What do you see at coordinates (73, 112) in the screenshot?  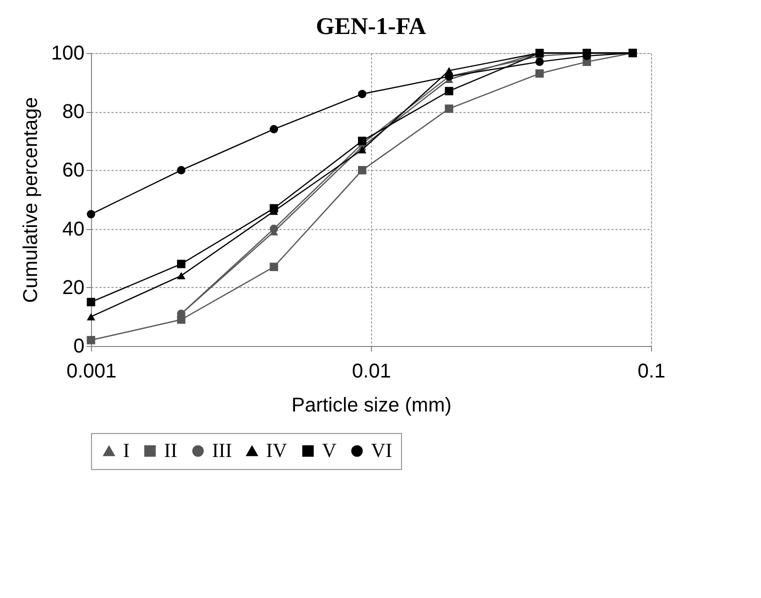 I see `y-tick-label: 80` at bounding box center [73, 112].